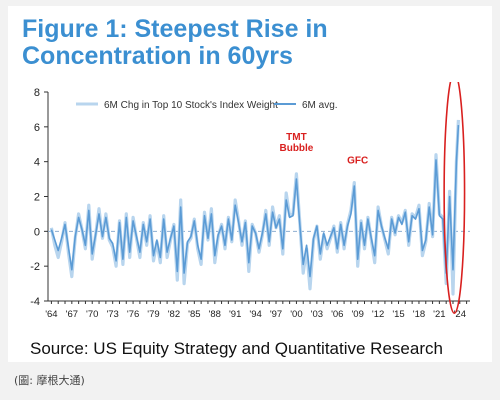  I want to click on x-tick-label: '79, so click(153, 314).